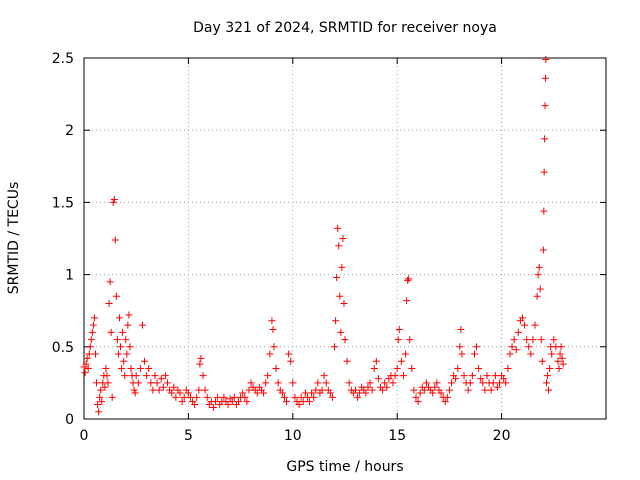 This screenshot has width=640, height=480. I want to click on x-tick-label: 20, so click(502, 436).